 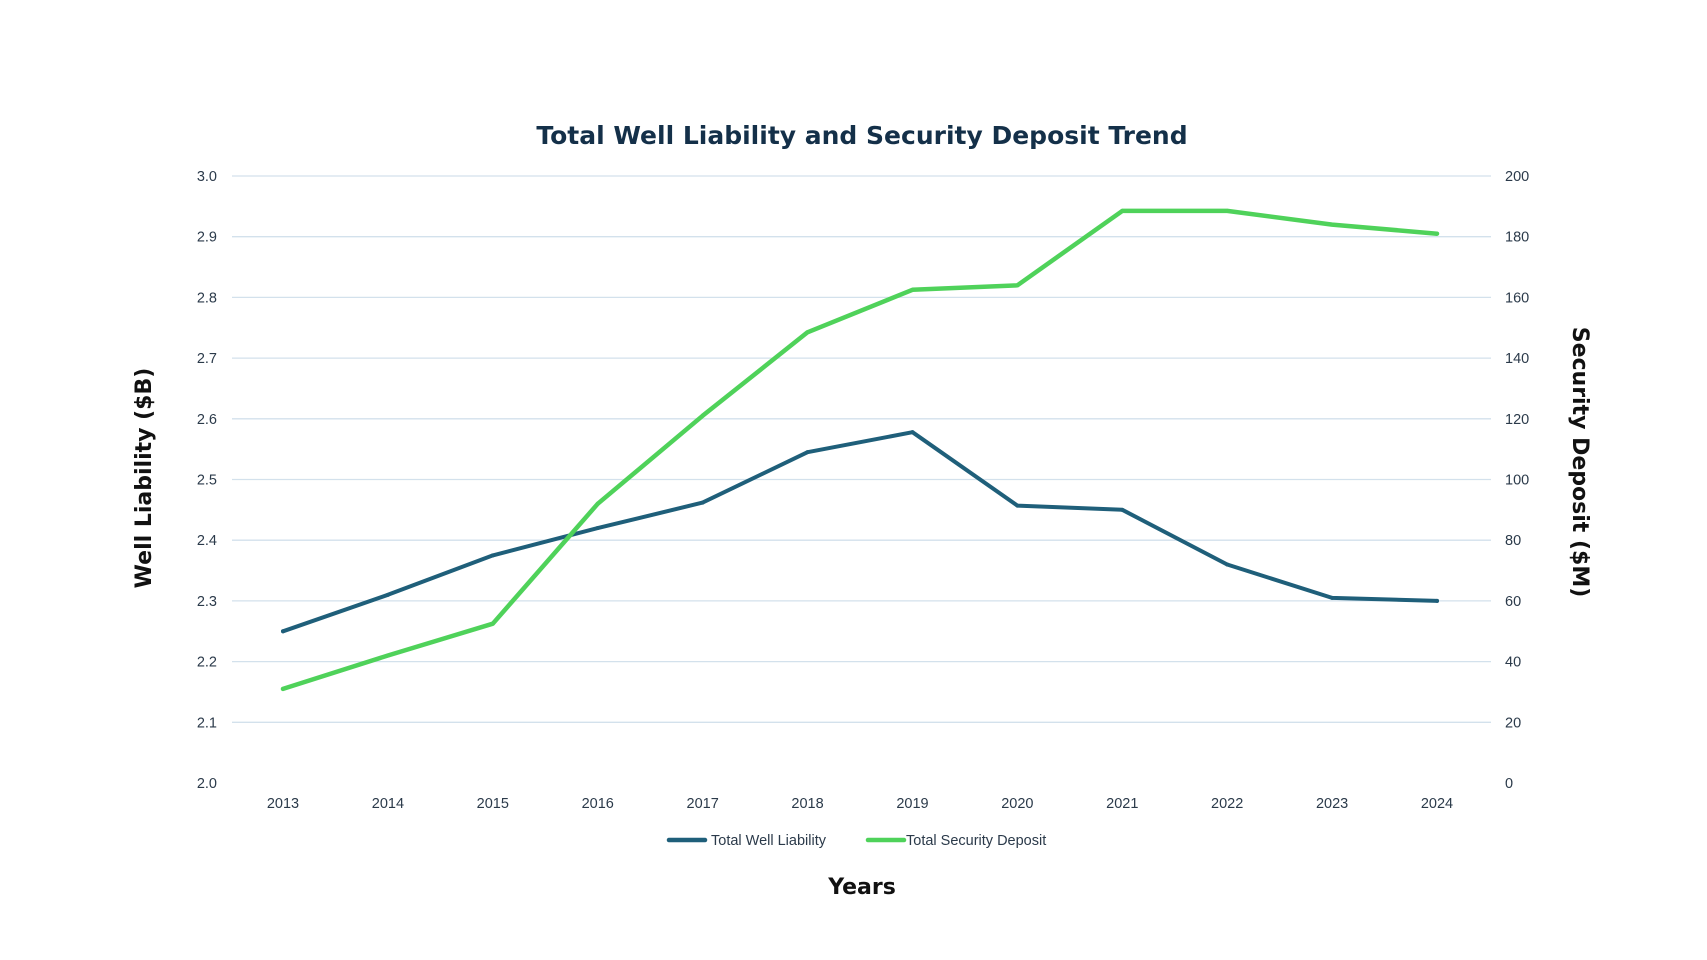 I want to click on legend-label-well-liability: Total Well Liability, so click(x=769, y=841).